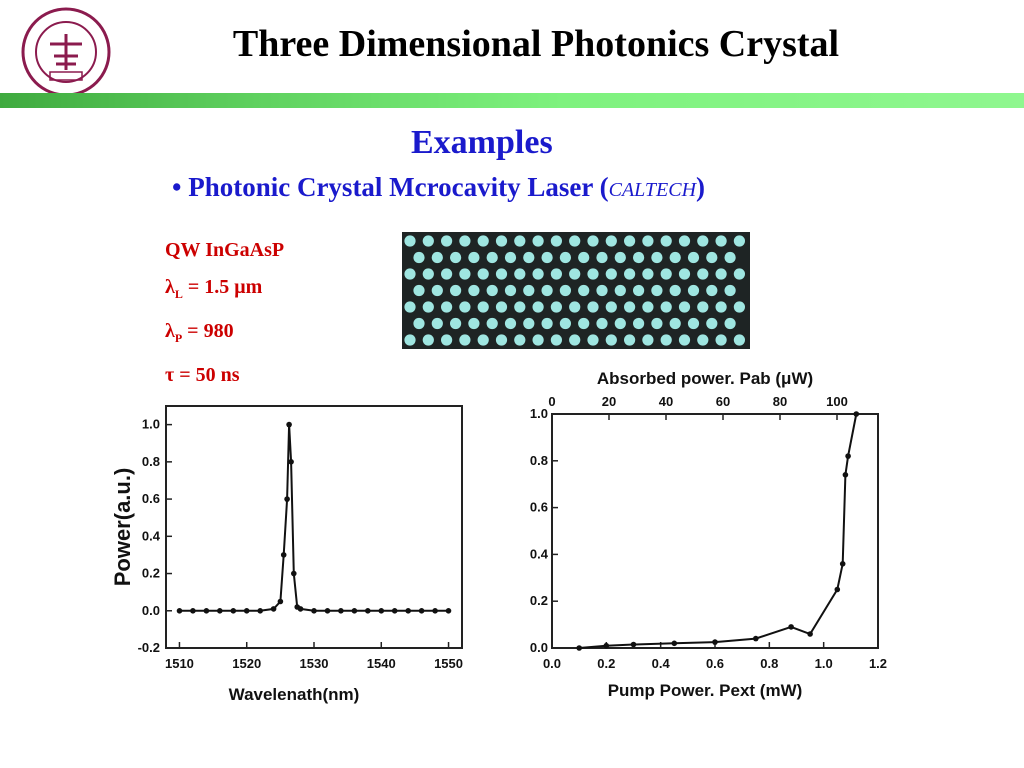 The image size is (1024, 768). What do you see at coordinates (151, 535) in the screenshot?
I see `y-tick-label: 0.4` at bounding box center [151, 535].